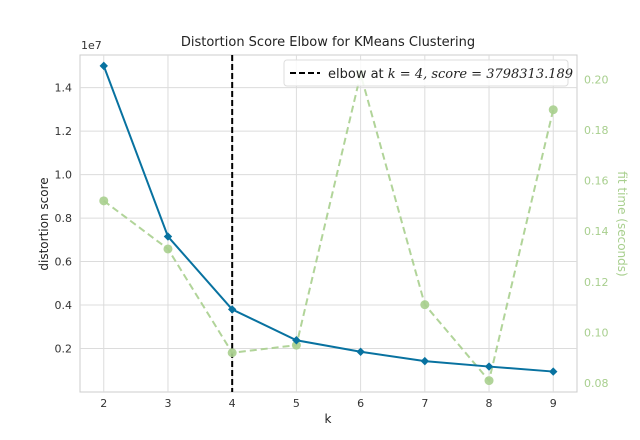 The width and height of the screenshot is (640, 440). I want to click on y-tick-label: 0.8, so click(64, 218).